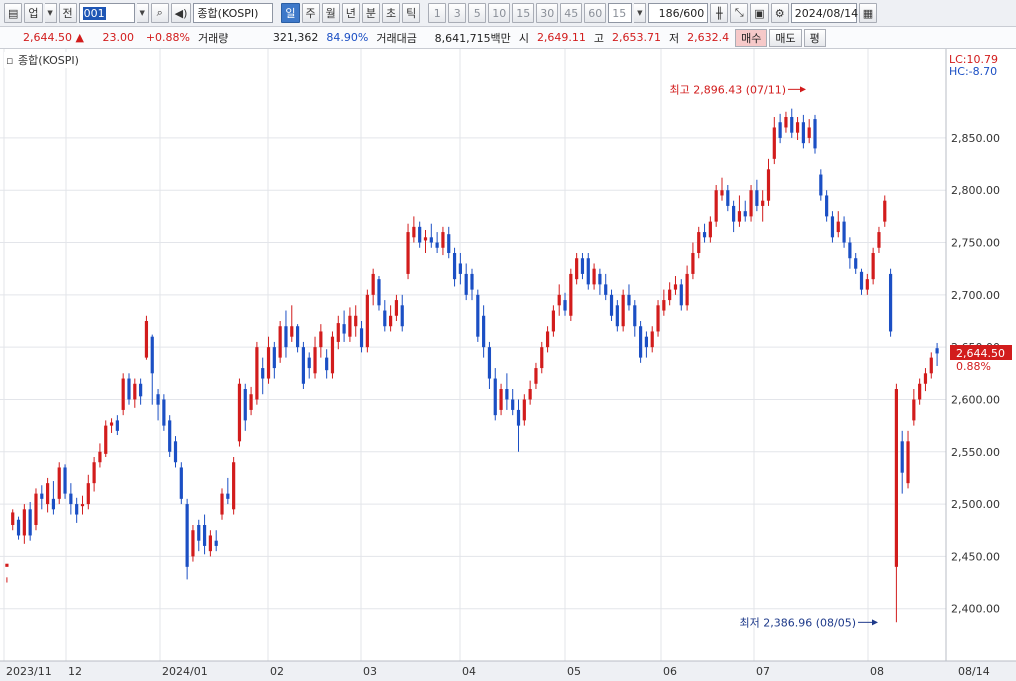 The image size is (1016, 681). What do you see at coordinates (167, 37) in the screenshot?
I see `change-pct: +0.88%` at bounding box center [167, 37].